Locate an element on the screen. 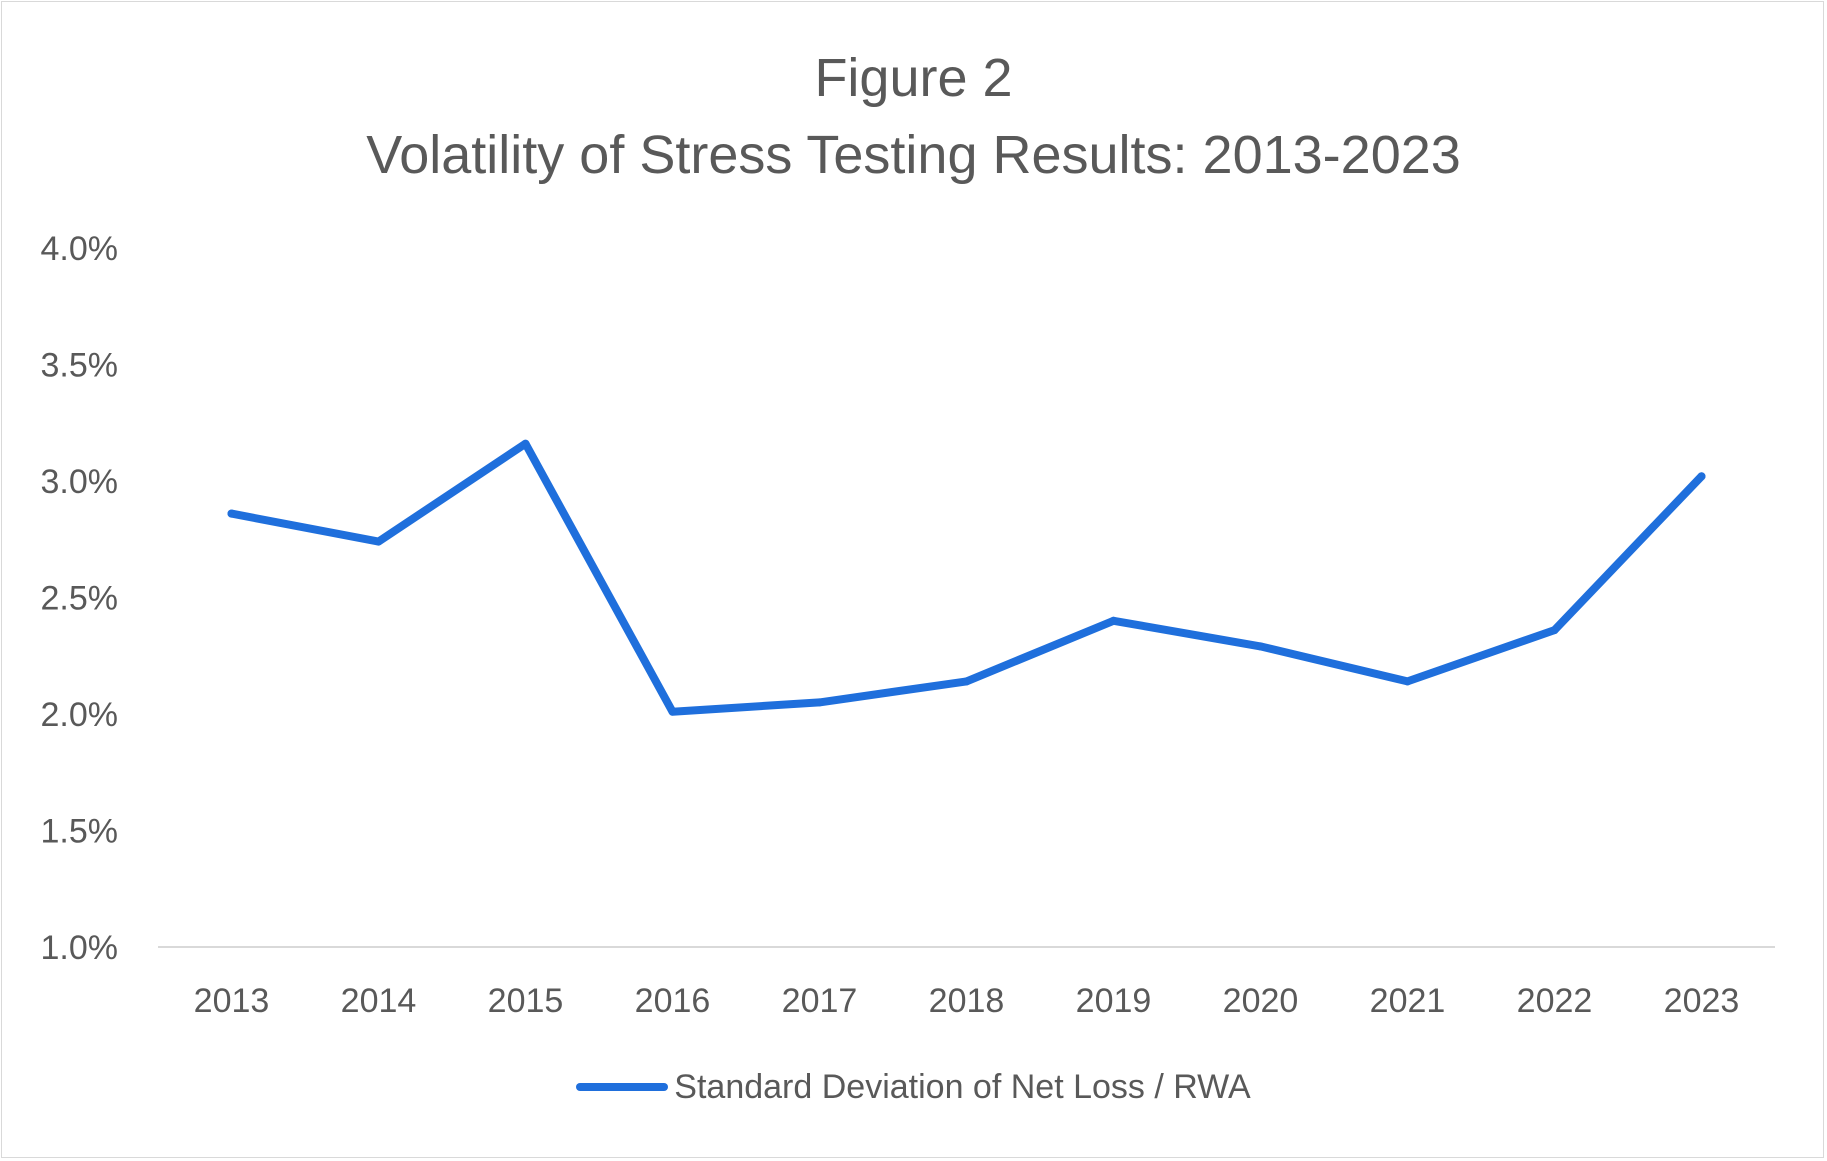  legend: Standard Deviation of Net Loss / RWA is located at coordinates (913, 1087).